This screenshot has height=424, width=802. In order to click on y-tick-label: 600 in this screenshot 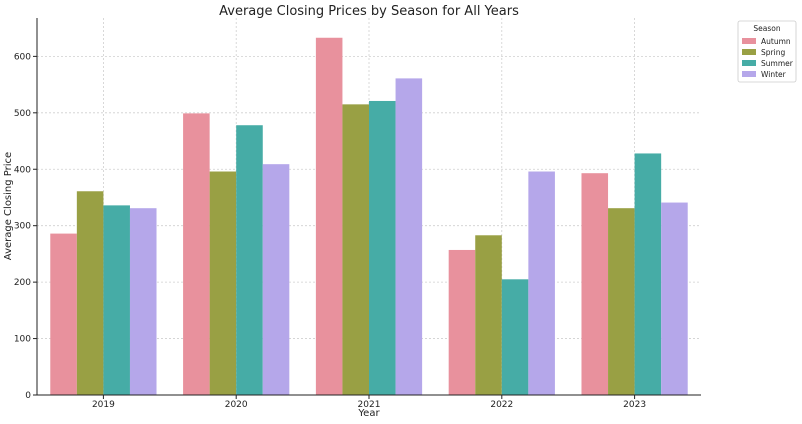, I will do `click(22, 57)`.